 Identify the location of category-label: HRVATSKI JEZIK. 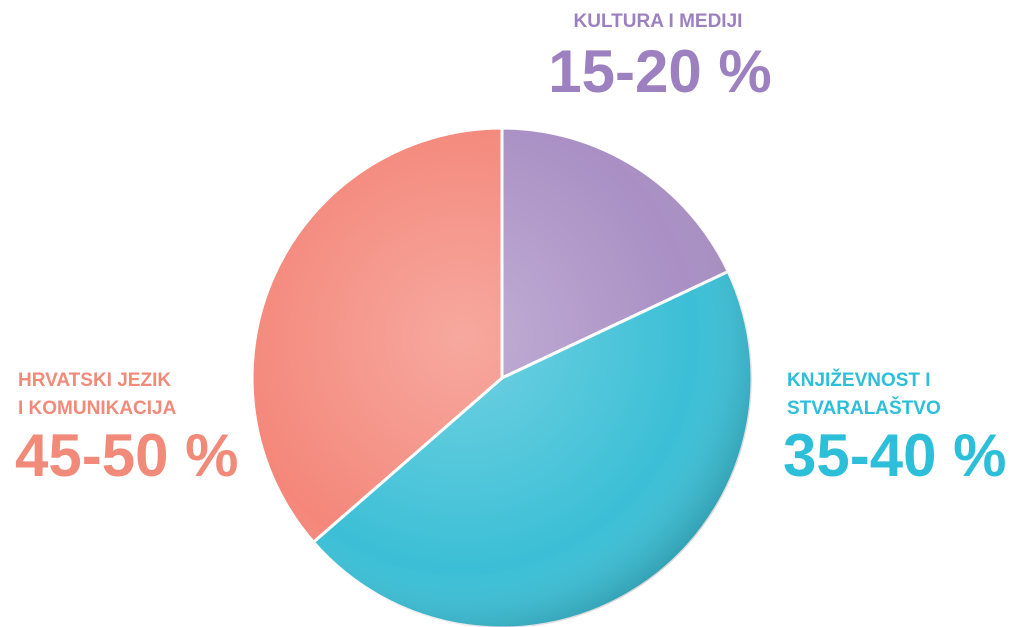
(94, 380).